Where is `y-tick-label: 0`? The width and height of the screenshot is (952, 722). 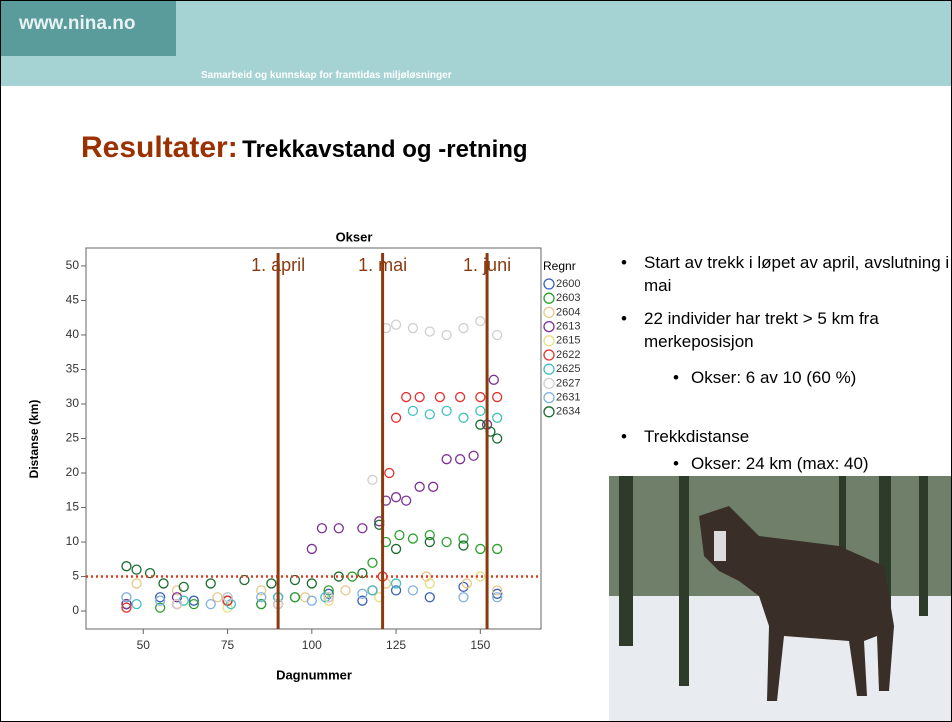 y-tick-label: 0 is located at coordinates (75, 610).